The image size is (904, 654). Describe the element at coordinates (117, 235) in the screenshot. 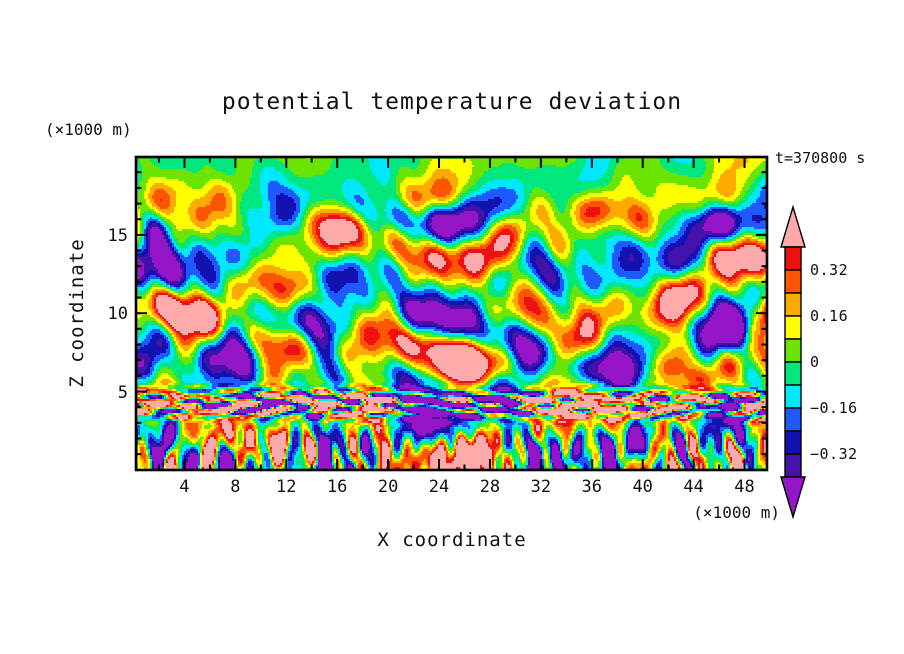

I see `z-tick-label: 15` at that location.